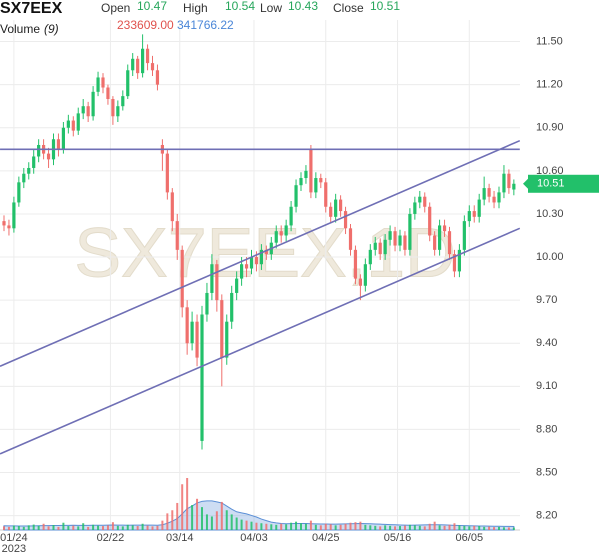 Image resolution: width=599 pixels, height=557 pixels. Describe the element at coordinates (546, 516) in the screenshot. I see `y-tick-label: 8.20` at that location.